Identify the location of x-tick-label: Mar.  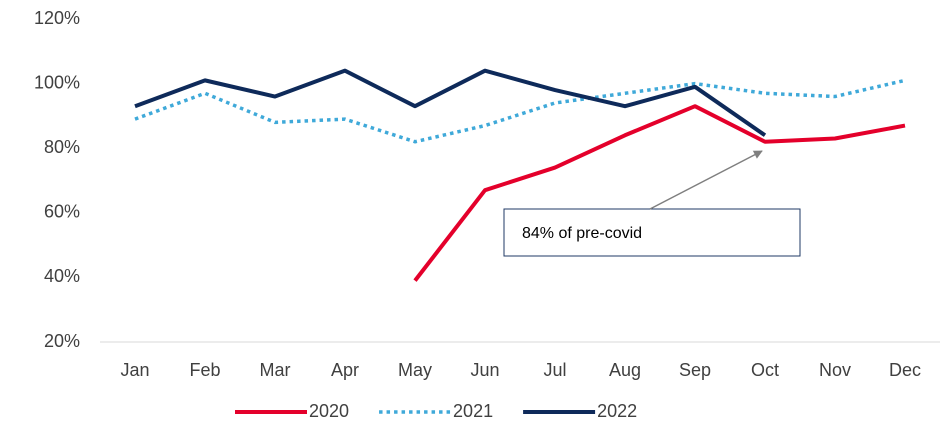
(275, 370).